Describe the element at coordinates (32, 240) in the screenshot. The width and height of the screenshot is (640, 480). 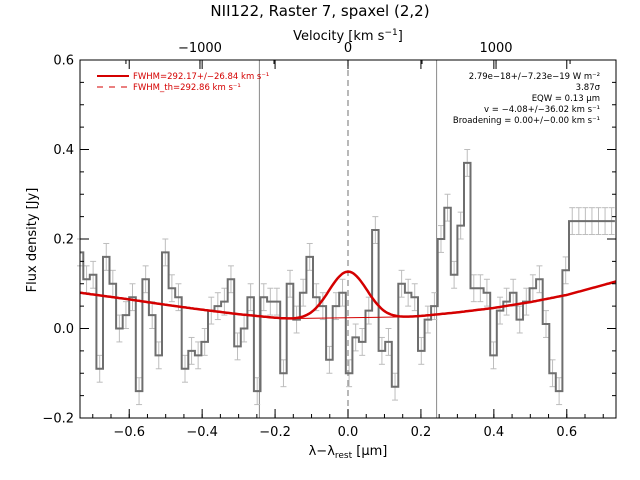
I see `y-axis-label: Flux density [Jy]` at that location.